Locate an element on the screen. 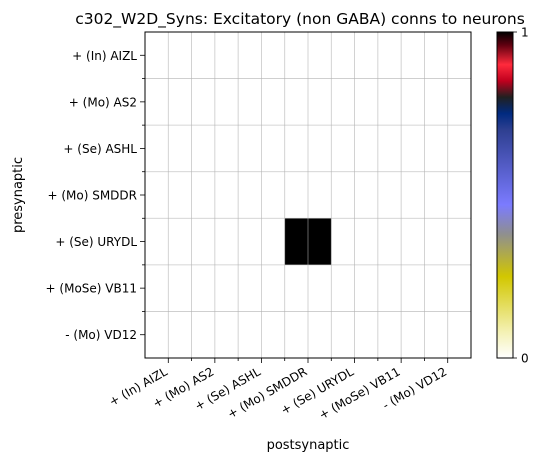  y-axis-label: presynaptic is located at coordinates (18, 195).